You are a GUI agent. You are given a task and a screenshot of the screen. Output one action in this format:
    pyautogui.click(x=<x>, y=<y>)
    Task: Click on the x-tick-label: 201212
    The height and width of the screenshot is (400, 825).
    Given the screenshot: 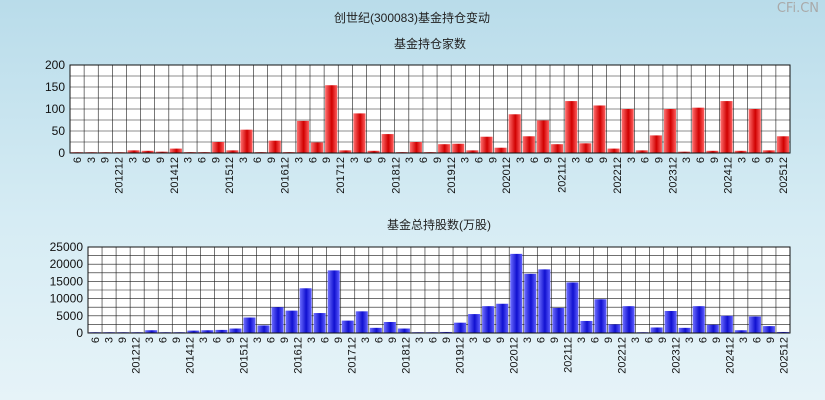 What is the action you would take?
    pyautogui.click(x=136, y=355)
    